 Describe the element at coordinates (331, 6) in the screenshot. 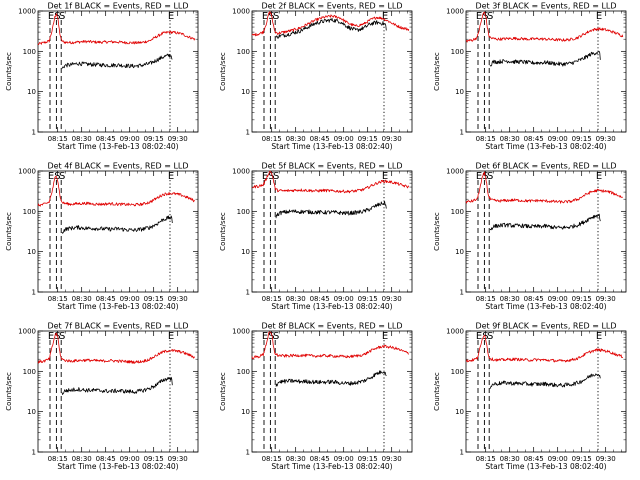

I see `panel-title: Det 2f BLACK = Events, RED = LLD` at that location.